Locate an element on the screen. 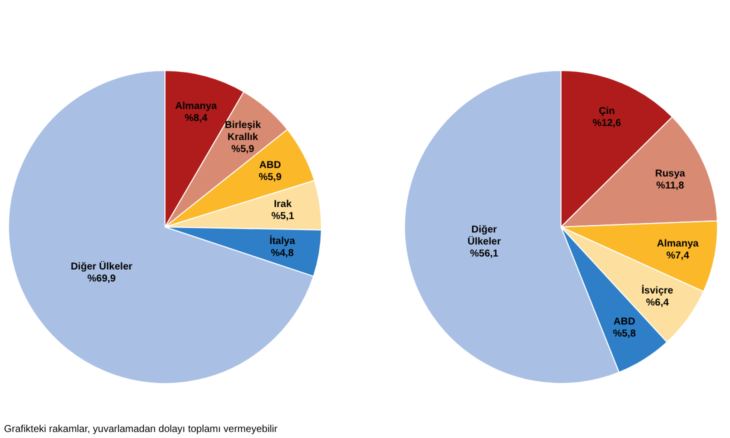 The height and width of the screenshot is (438, 730). data-label: %69,9 is located at coordinates (101, 279).